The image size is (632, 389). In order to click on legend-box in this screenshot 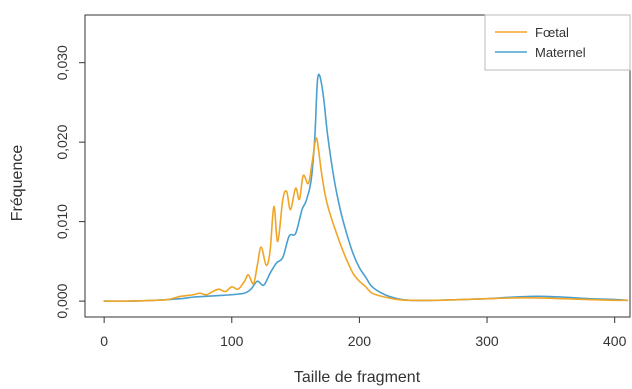, I will do `click(557, 42)`.